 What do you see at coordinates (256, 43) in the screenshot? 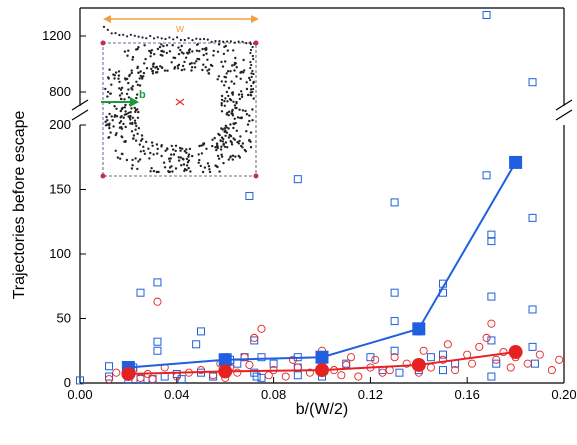
I see `inset-corner-dot-tr` at bounding box center [256, 43].